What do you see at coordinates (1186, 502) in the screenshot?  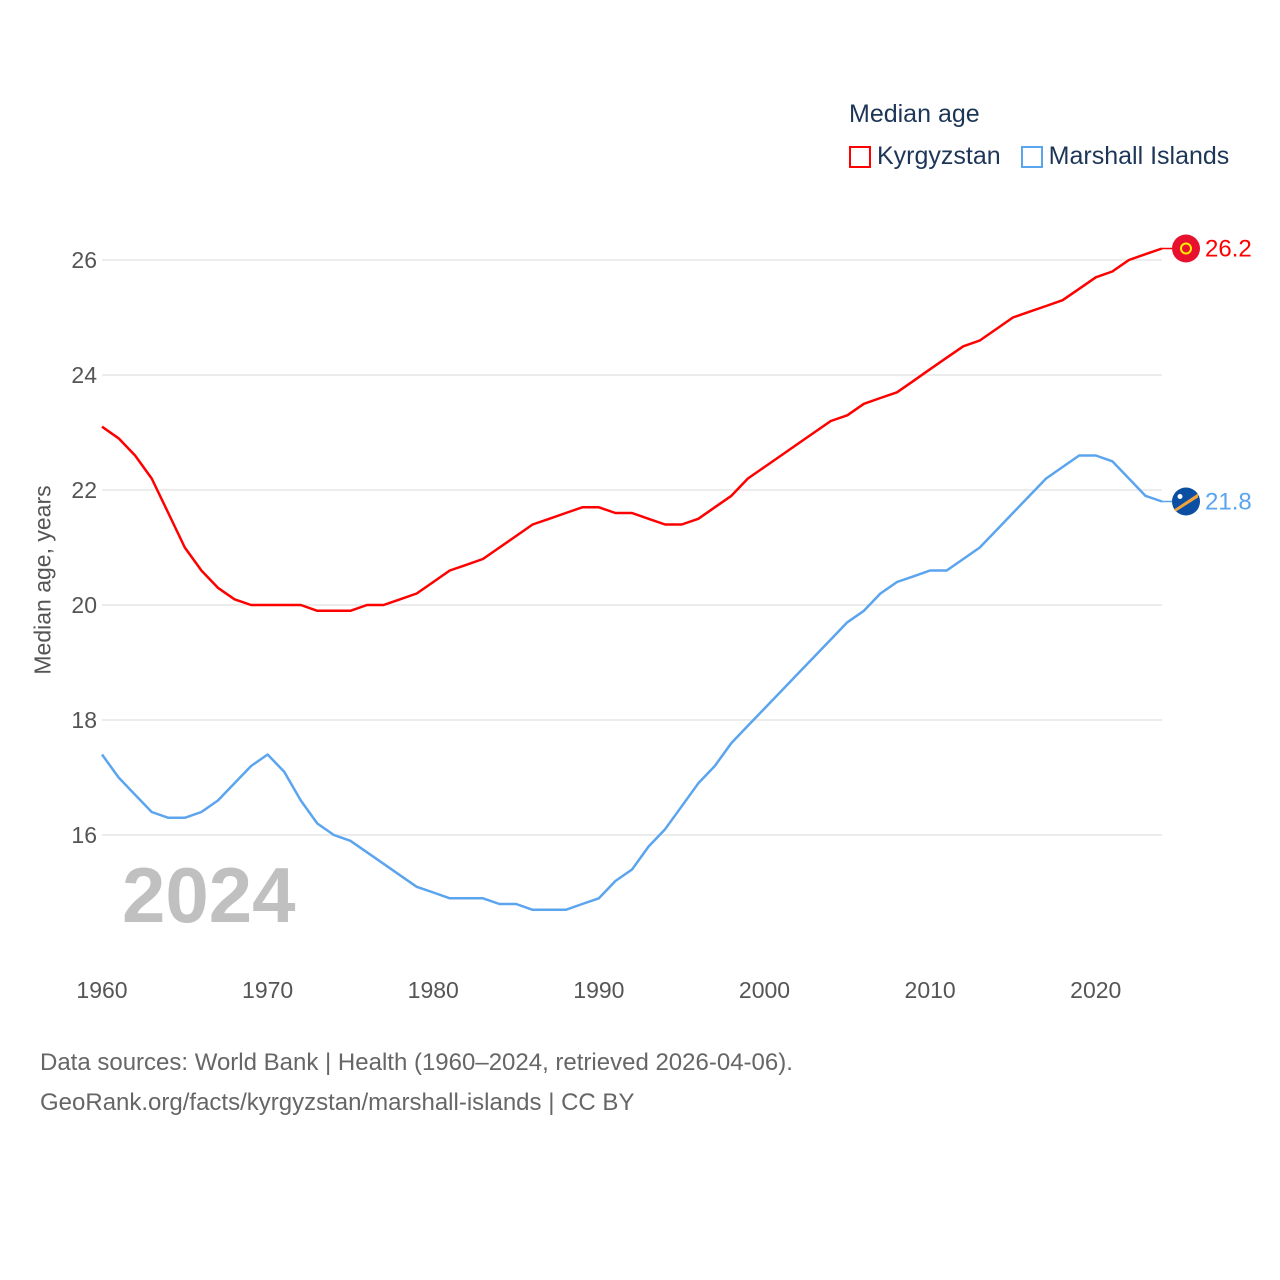 I see `flag-stripe` at bounding box center [1186, 502].